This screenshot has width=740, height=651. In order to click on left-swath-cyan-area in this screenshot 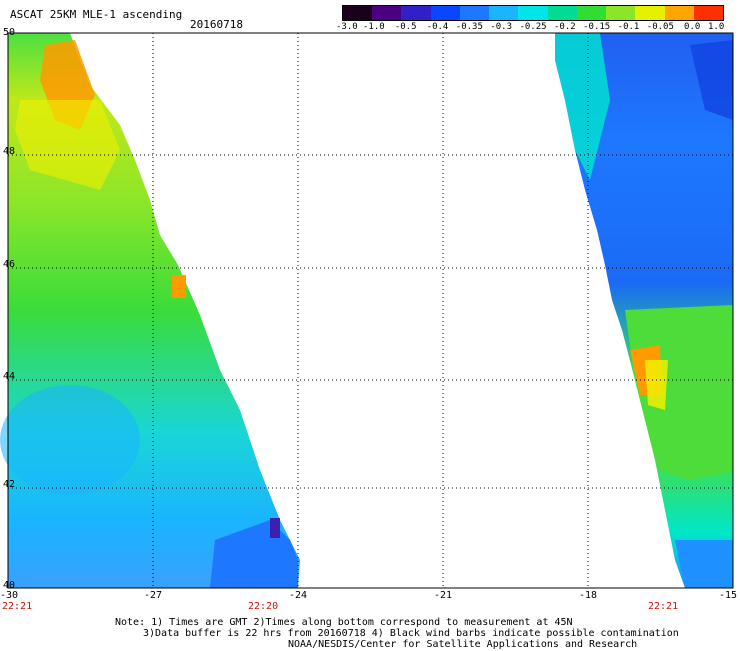, I will do `click(70, 440)`.